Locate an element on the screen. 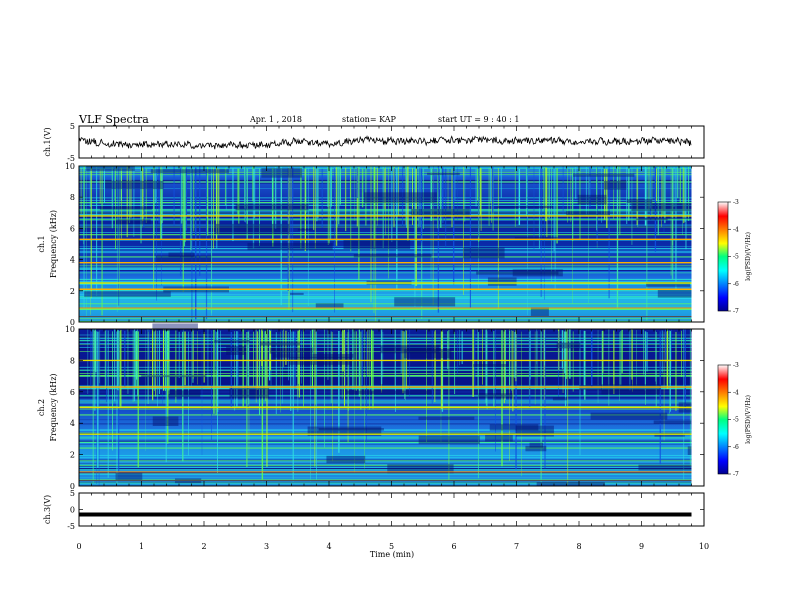  x-tick-label: 3 is located at coordinates (266, 546).